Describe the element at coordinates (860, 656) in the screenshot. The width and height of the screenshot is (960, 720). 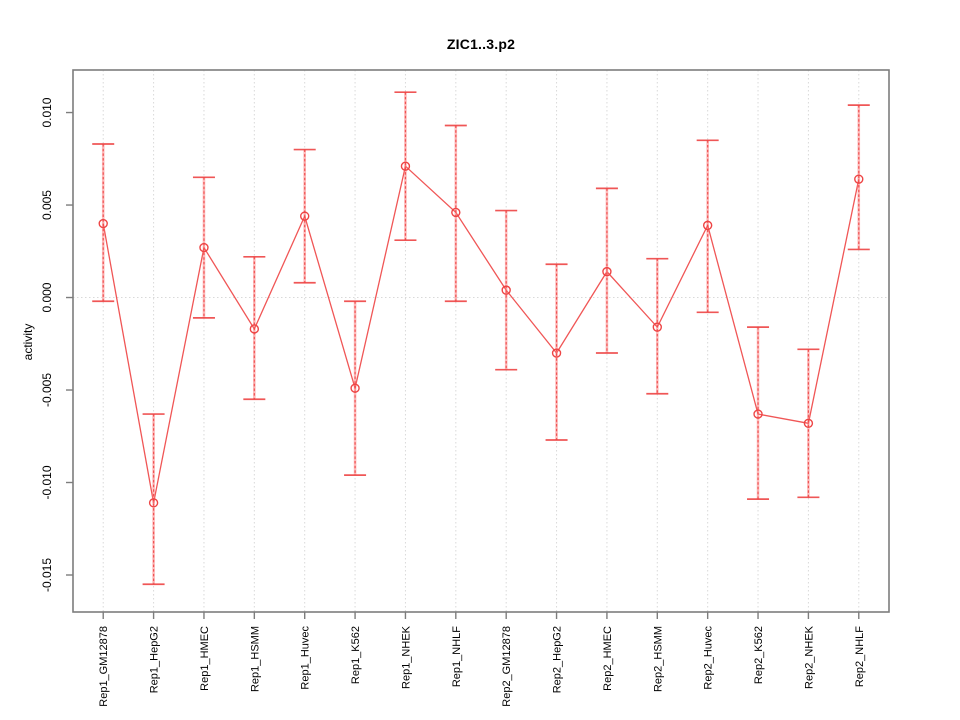
I see `x-tick-label: Rep2_NHLF` at that location.